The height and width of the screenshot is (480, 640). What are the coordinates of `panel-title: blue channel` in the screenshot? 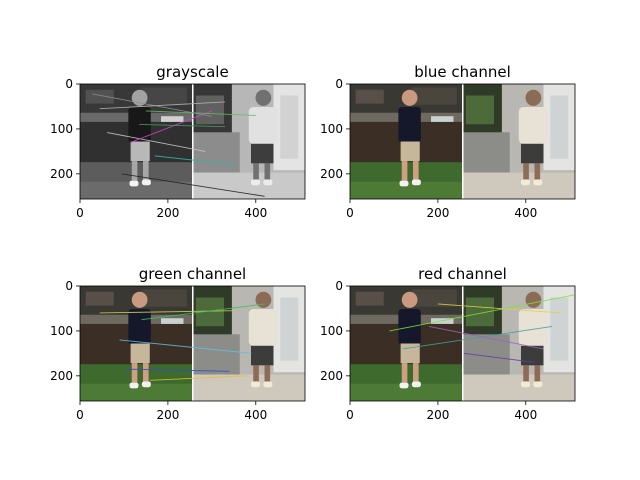 It's located at (462, 72).